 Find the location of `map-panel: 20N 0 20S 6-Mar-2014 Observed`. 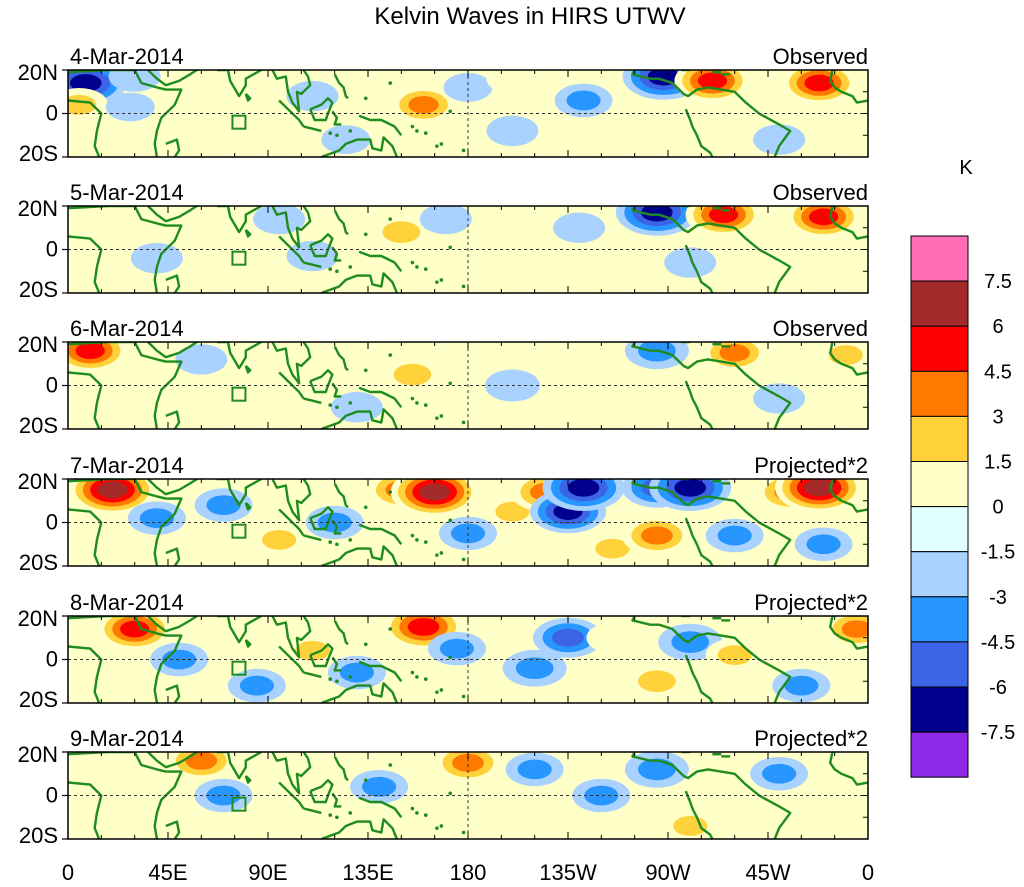

map-panel: 20N 0 20S 6-Mar-2014 Observed is located at coordinates (443, 377).